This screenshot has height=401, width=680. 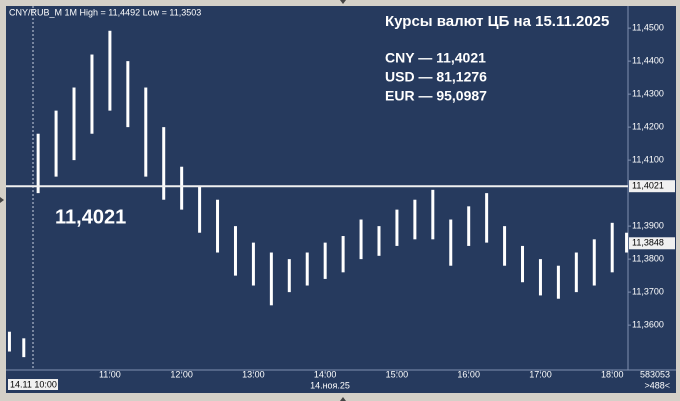 What do you see at coordinates (648, 186) in the screenshot?
I see `price-marker-label: 11,4021` at bounding box center [648, 186].